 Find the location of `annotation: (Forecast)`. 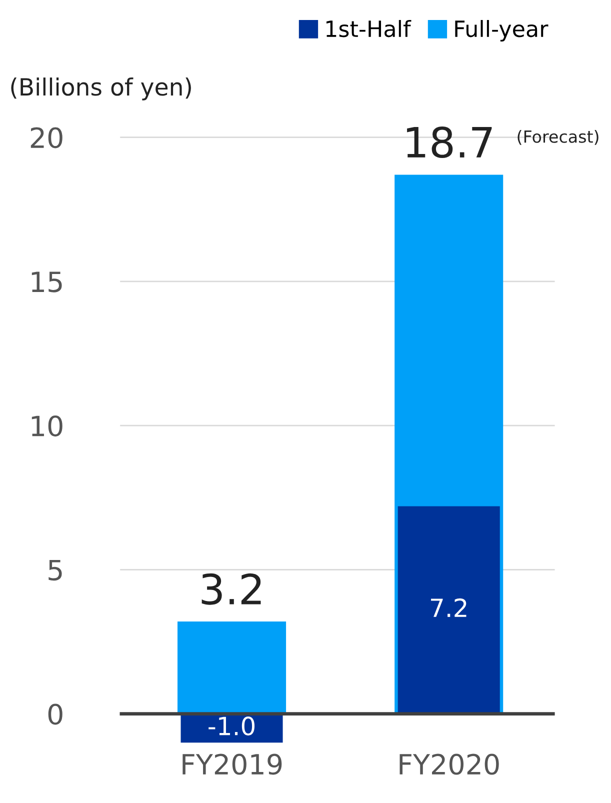

annotation: (Forecast) is located at coordinates (558, 137).